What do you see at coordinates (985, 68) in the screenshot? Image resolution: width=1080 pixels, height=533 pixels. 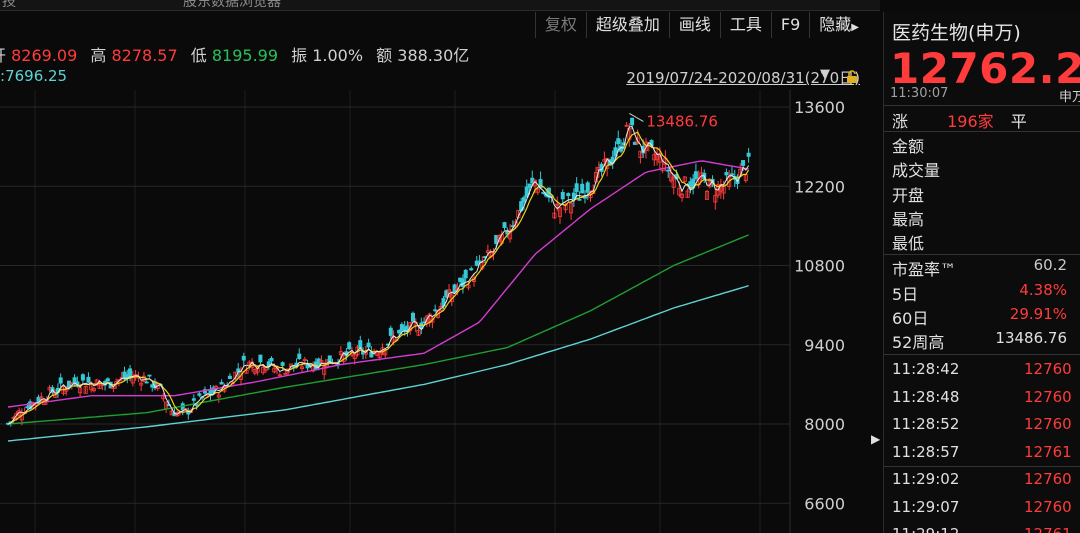 I see `index-price: 12762.26` at bounding box center [985, 68].